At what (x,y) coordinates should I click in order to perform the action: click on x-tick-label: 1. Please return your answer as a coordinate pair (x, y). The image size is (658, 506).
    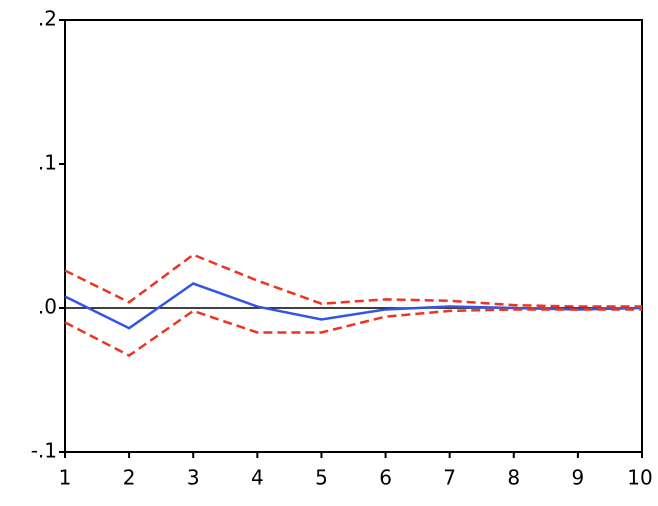
    Looking at the image, I should click on (65, 478).